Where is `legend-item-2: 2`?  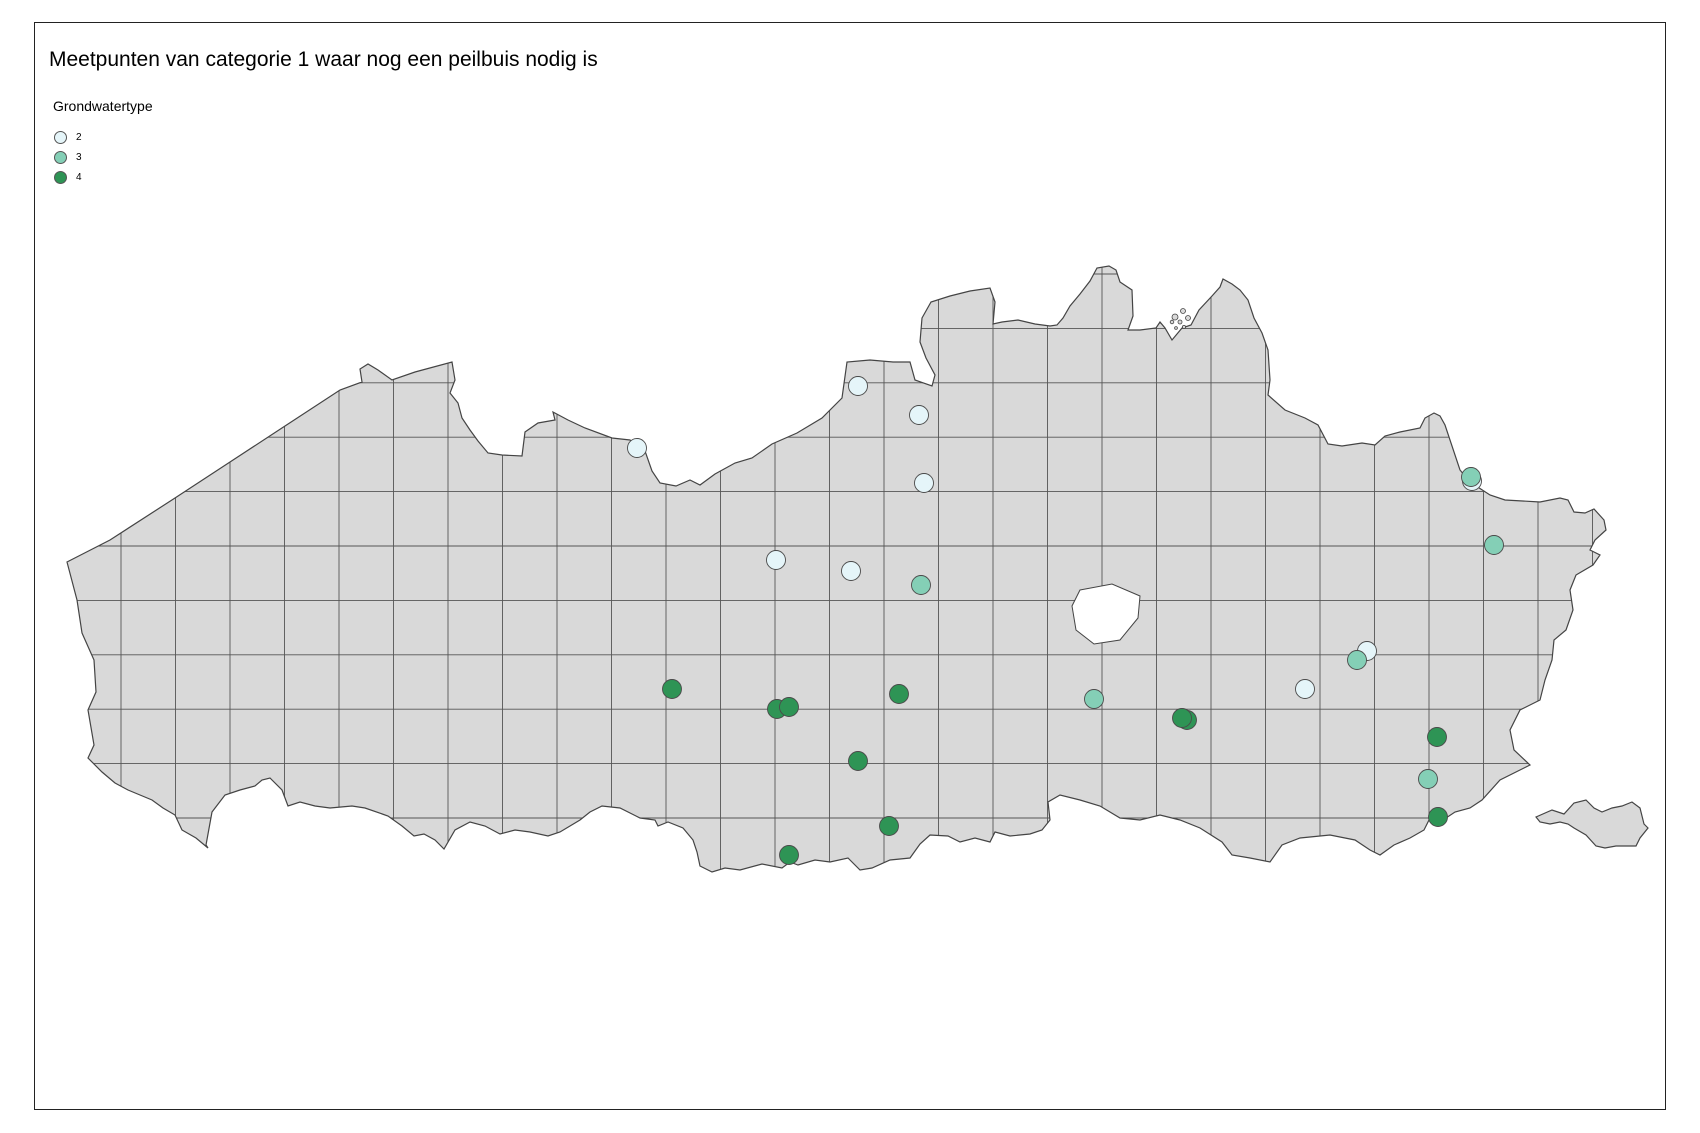
legend-item-2: 2 is located at coordinates (68, 137).